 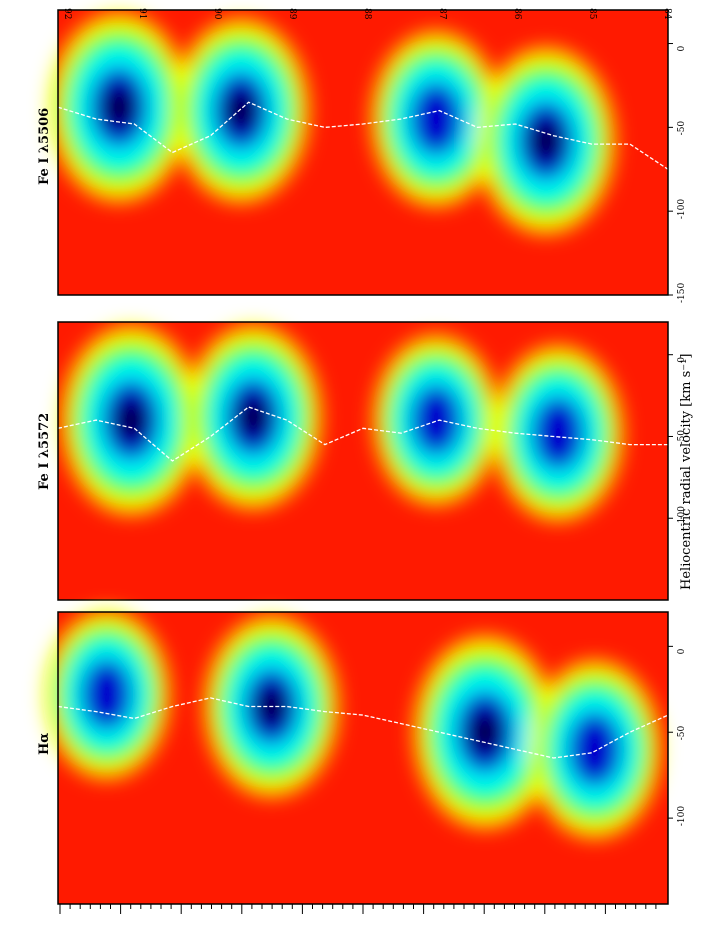 What do you see at coordinates (667, 14) in the screenshot?
I see `time-tick-label: 84` at bounding box center [667, 14].